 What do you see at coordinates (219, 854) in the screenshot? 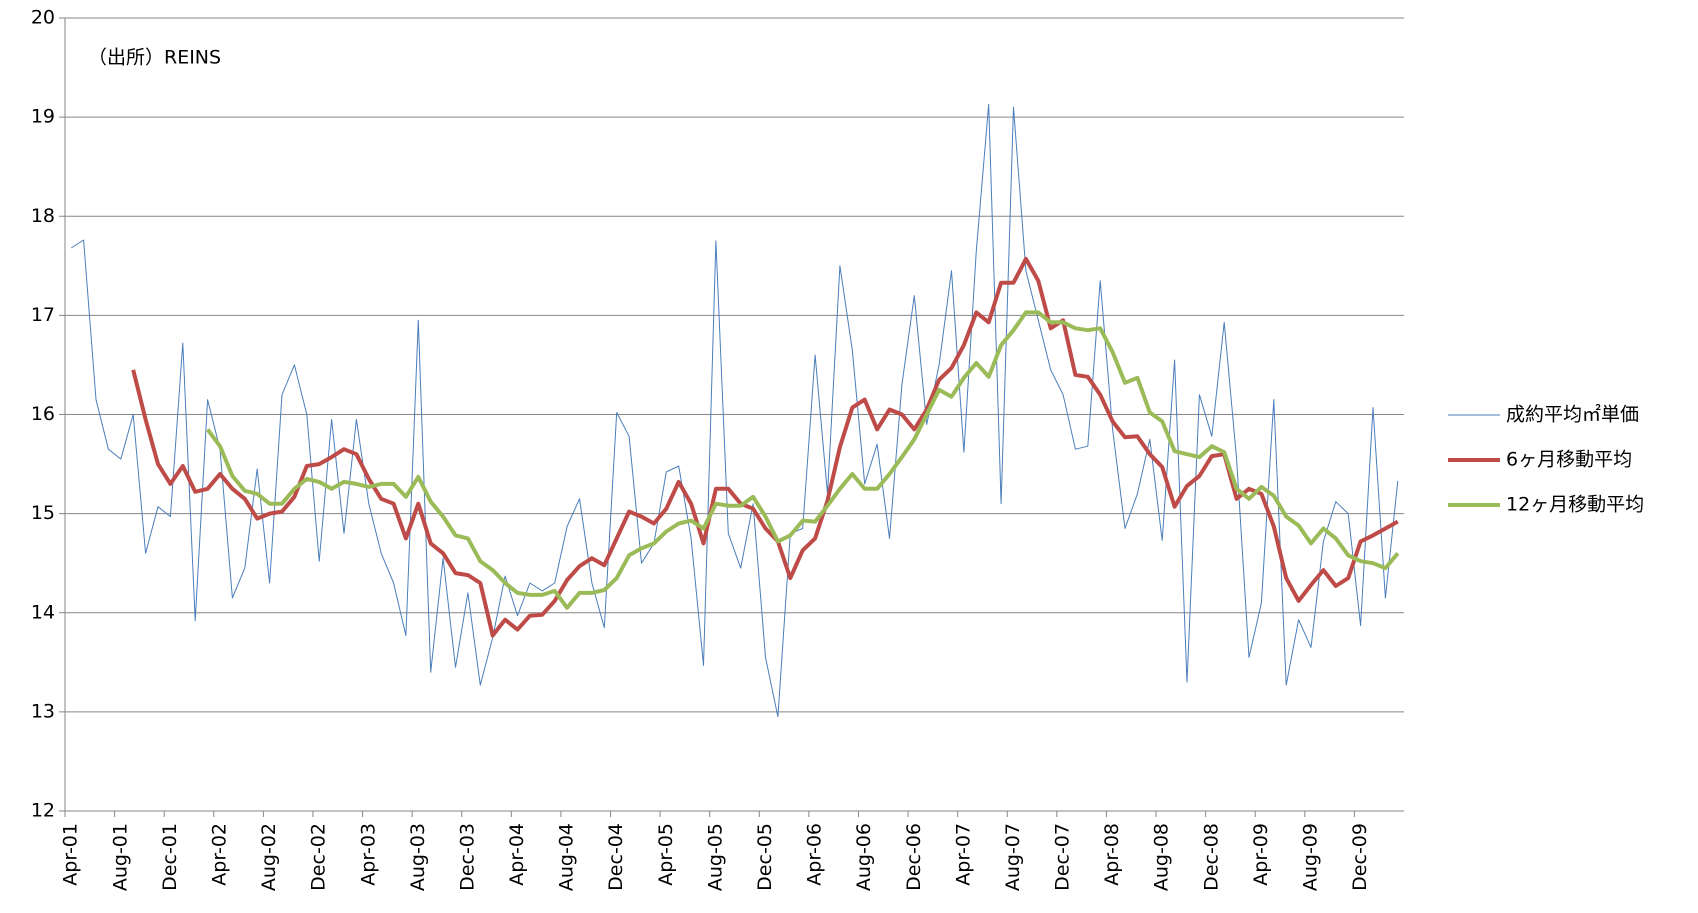
I see `x-tick-label: Apr-02` at bounding box center [219, 854].